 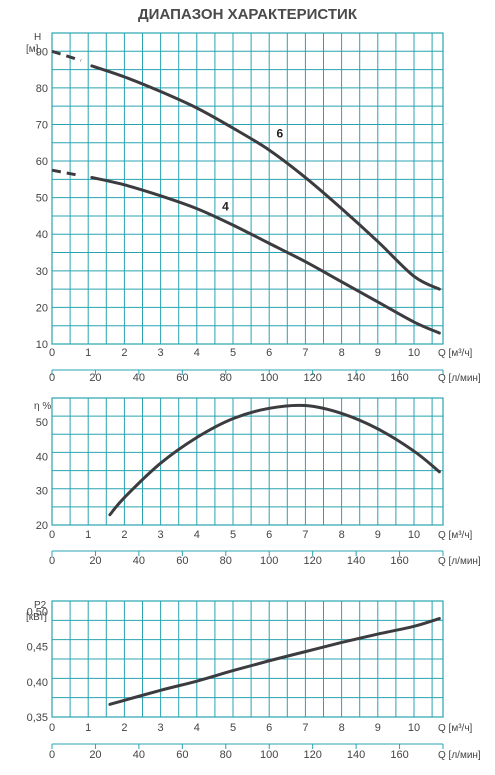 I want to click on y-tick-label: 80, so click(x=42, y=89).